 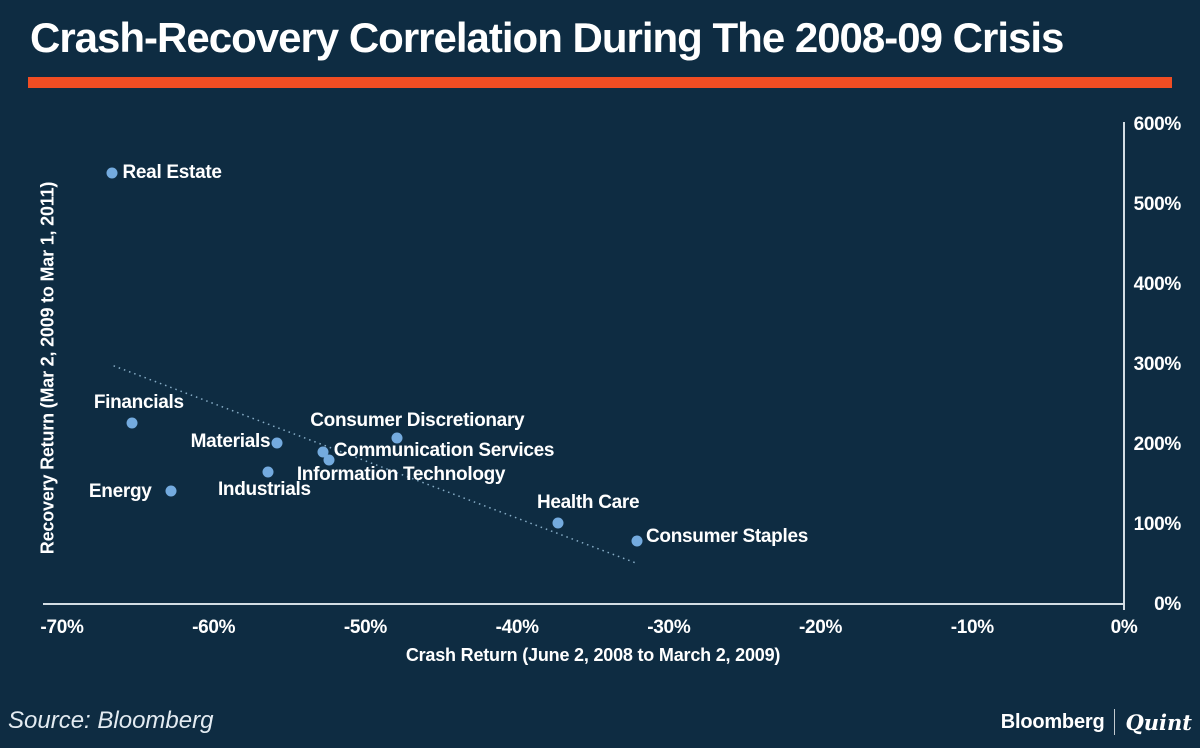 What do you see at coordinates (1157, 204) in the screenshot?
I see `y-tick-label: 500%` at bounding box center [1157, 204].